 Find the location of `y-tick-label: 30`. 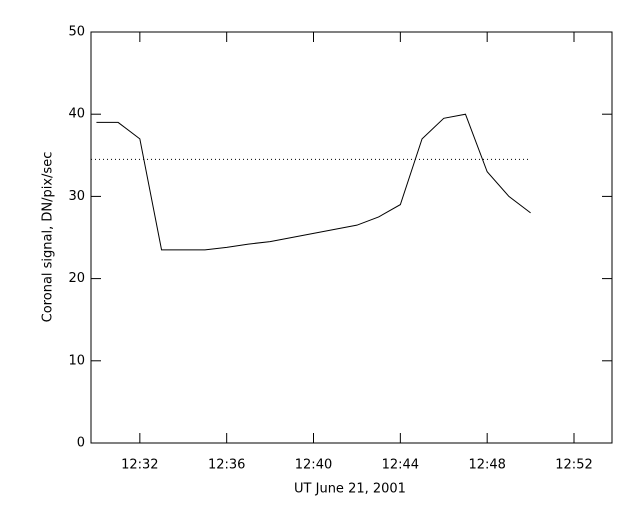

y-tick-label: 30 is located at coordinates (76, 196).